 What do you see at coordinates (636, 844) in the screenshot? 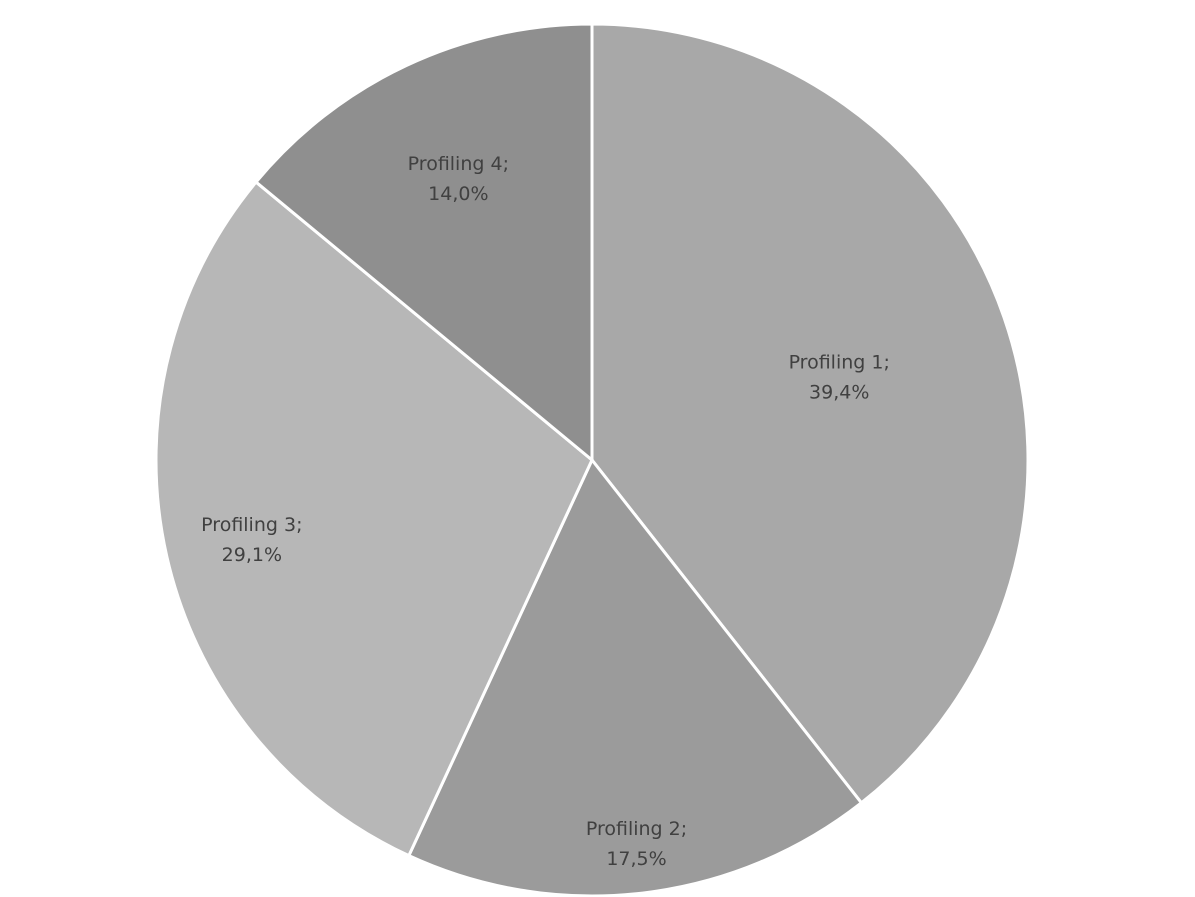
I see `data-label: Profiling 2; 17,5%` at bounding box center [636, 844].